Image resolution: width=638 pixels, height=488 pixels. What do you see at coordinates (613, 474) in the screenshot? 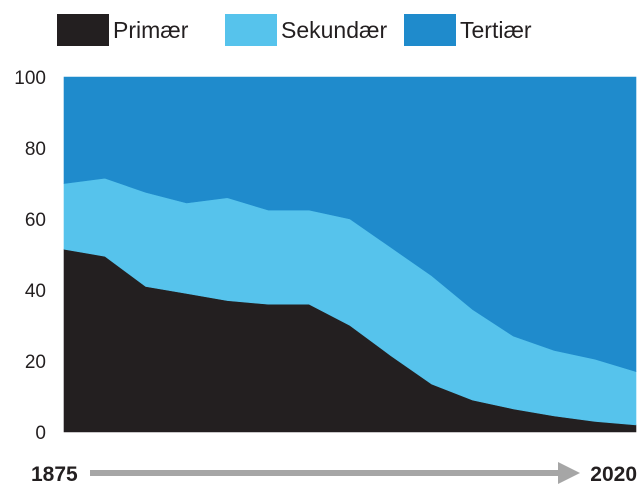
I see `x-end-label: 2020` at bounding box center [613, 474].